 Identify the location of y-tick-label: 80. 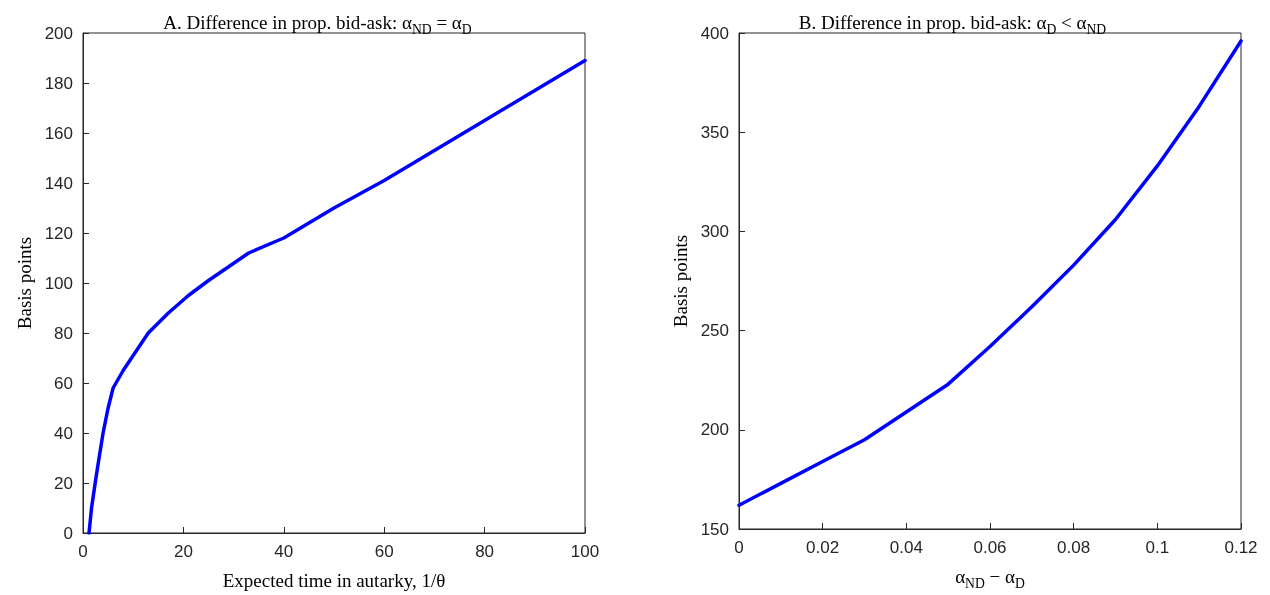
(63, 333).